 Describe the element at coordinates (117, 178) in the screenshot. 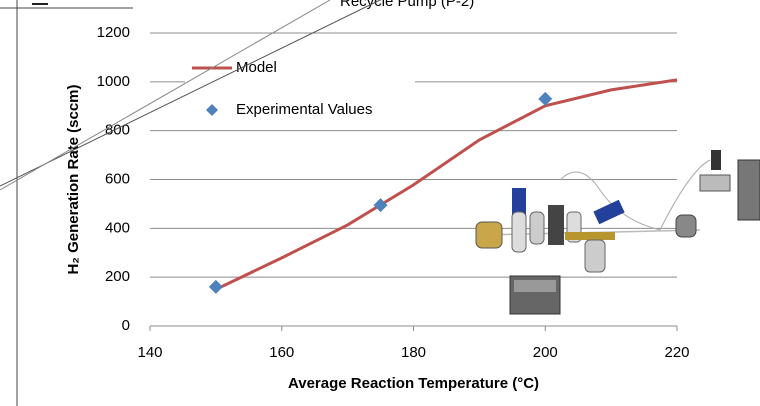

I see `y-tick-label: 600` at that location.